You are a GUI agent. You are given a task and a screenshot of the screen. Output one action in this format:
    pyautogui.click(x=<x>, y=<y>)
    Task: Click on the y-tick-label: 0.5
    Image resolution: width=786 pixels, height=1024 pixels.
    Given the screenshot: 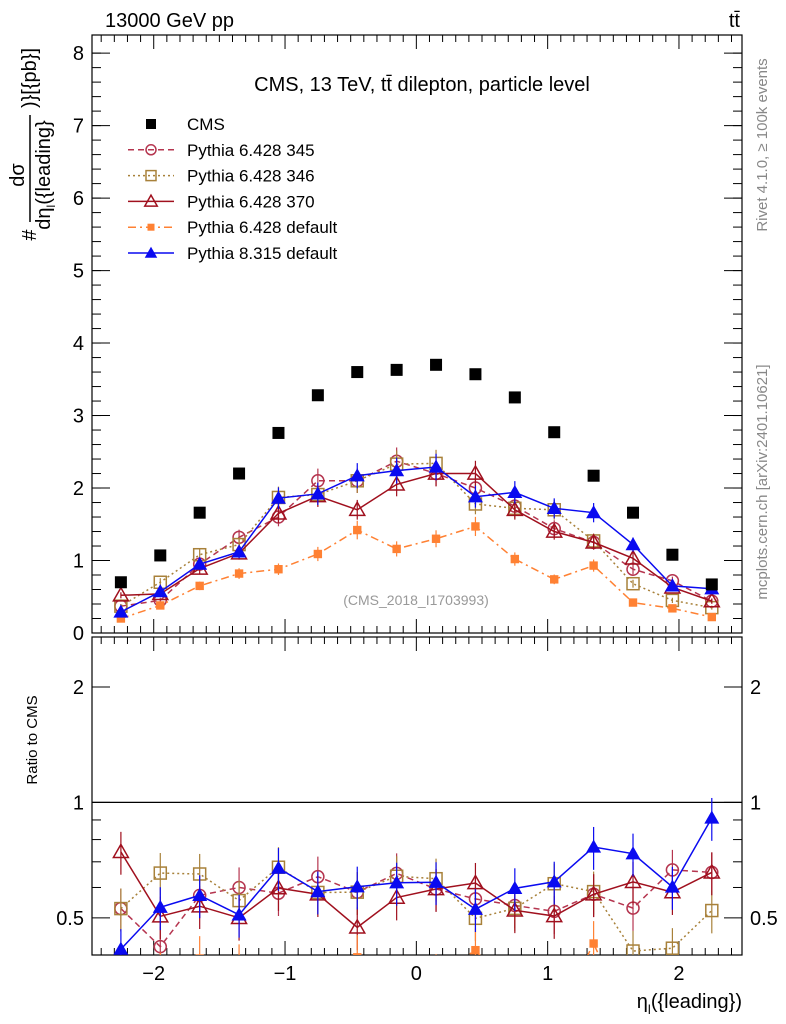 What is the action you would take?
    pyautogui.click(x=70, y=919)
    